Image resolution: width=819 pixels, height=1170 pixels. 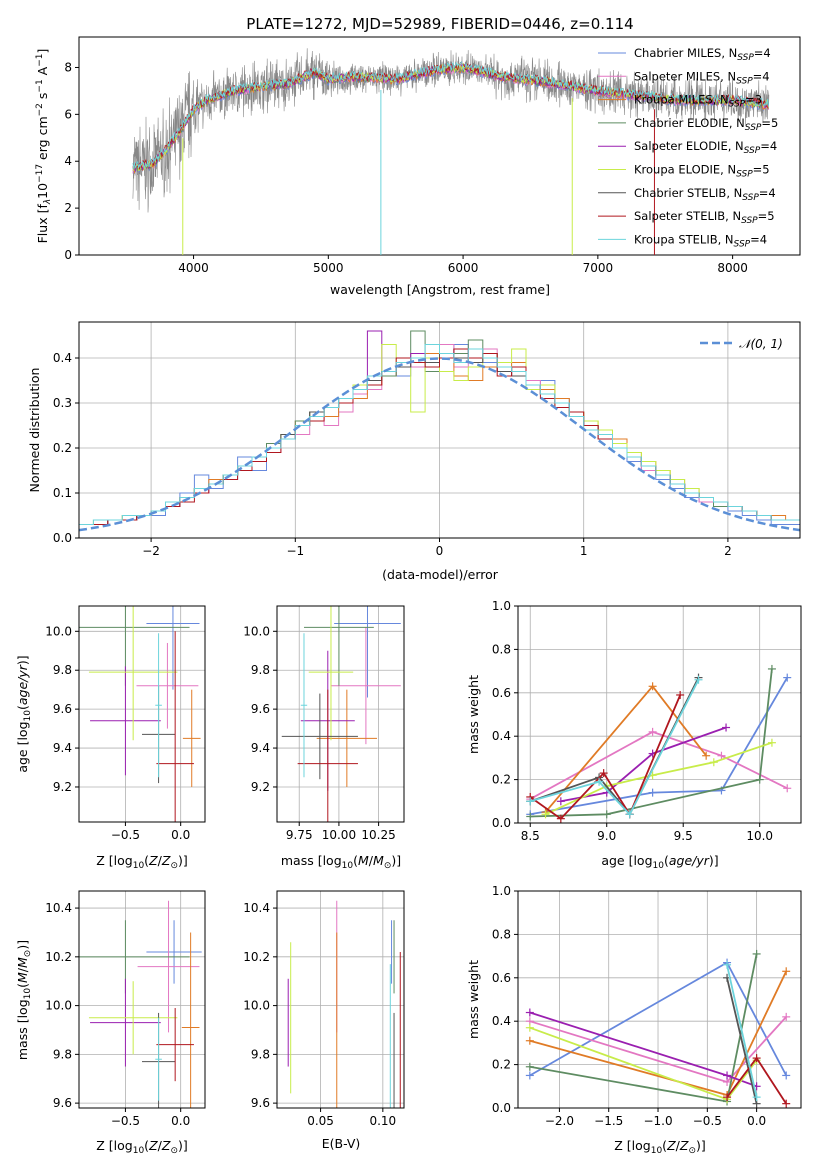 I want to click on legend-entry: 𝒩(0, 1), so click(x=761, y=344).